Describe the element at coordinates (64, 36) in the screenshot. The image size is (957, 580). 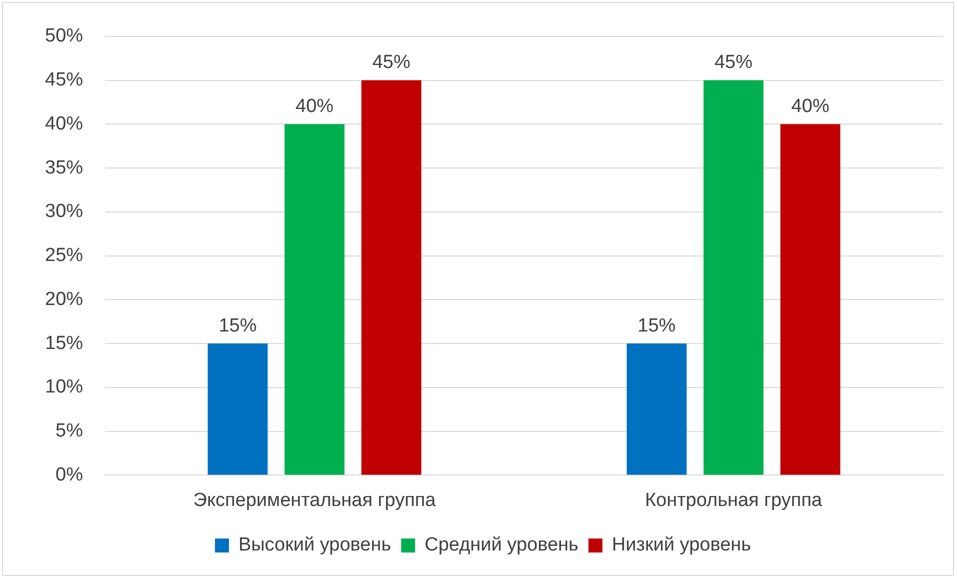
I see `y-tick-label: 50%` at that location.